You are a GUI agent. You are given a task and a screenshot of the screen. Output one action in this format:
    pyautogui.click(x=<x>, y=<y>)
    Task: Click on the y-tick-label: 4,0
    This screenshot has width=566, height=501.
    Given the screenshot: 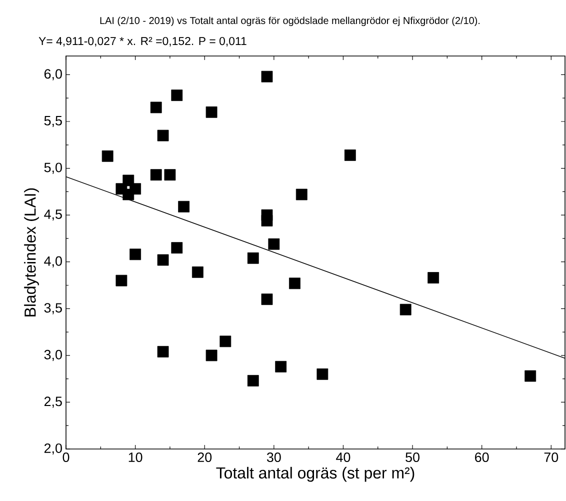 What is the action you would take?
    pyautogui.click(x=53, y=262)
    